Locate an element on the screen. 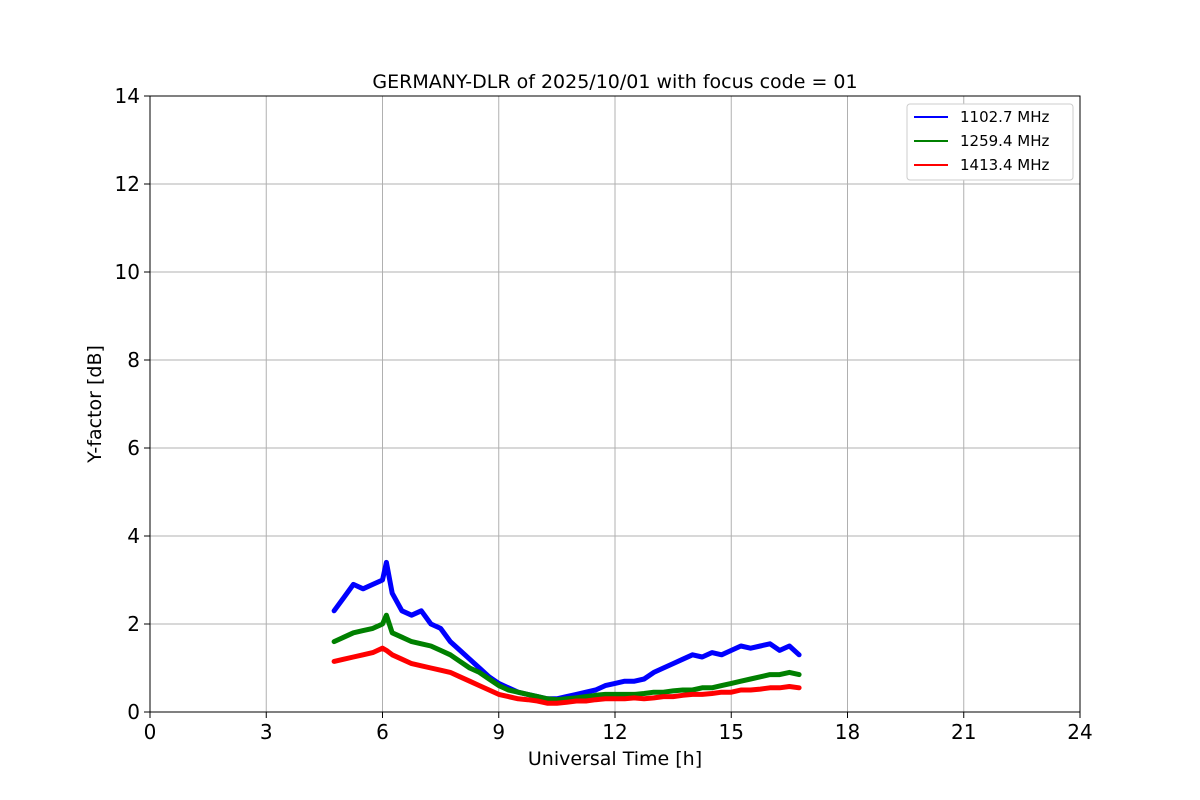 The width and height of the screenshot is (1200, 800). y-tick-label: 2 is located at coordinates (133, 624).